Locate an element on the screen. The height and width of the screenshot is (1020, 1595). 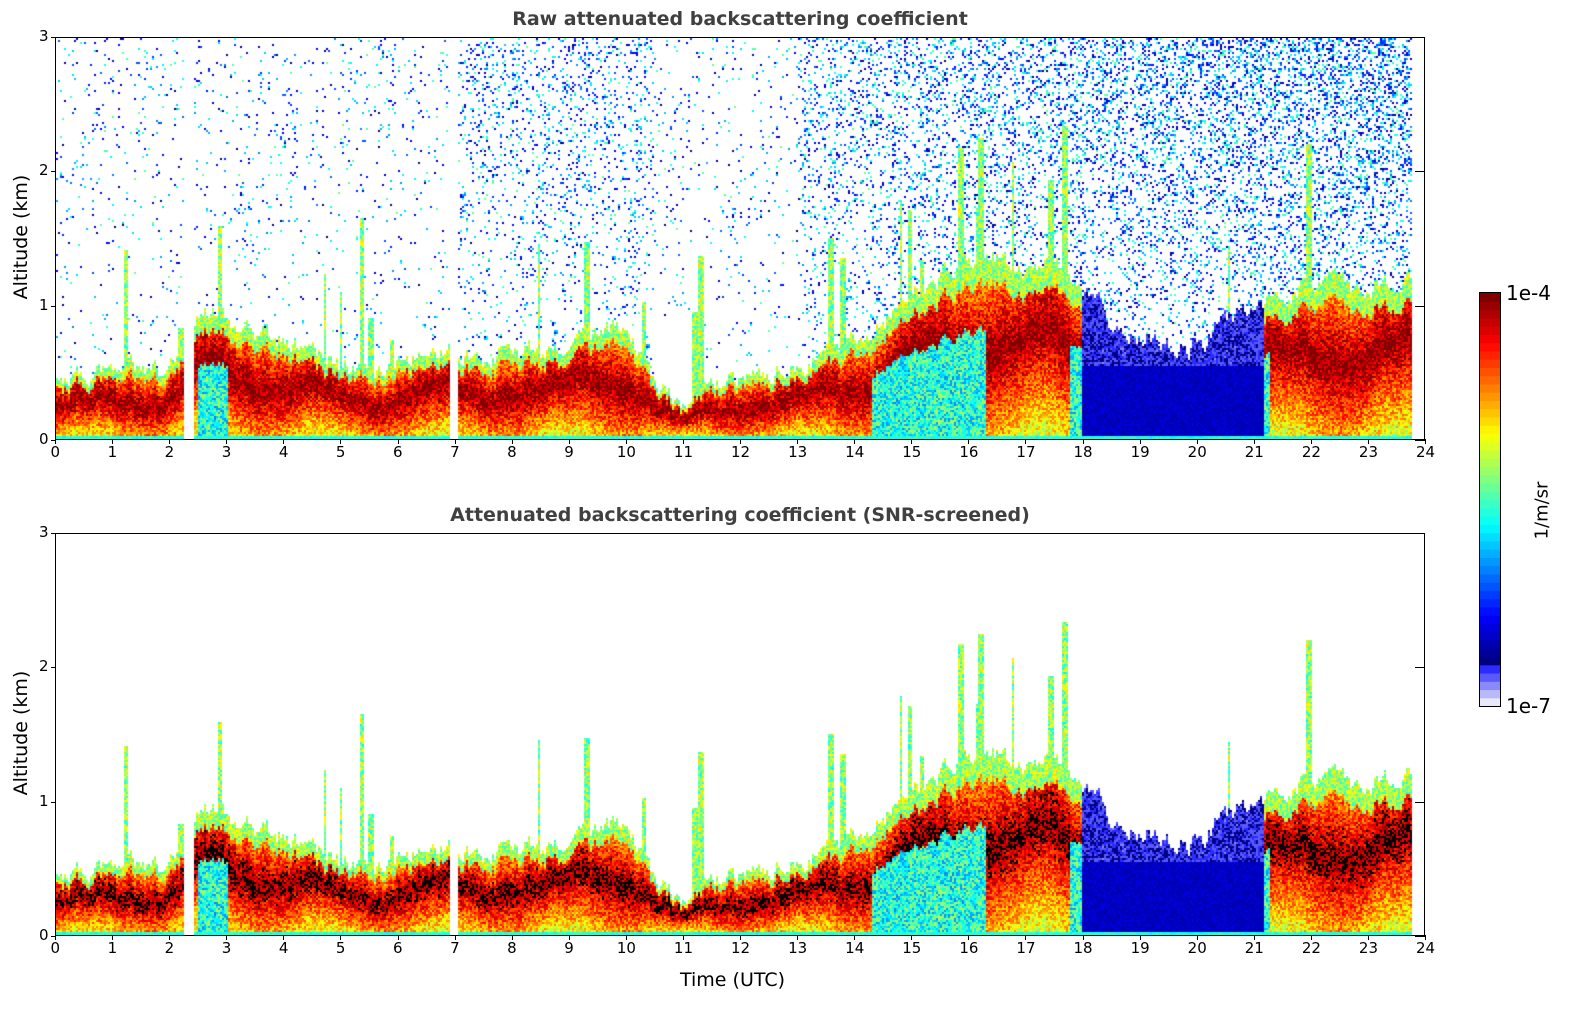
x-tick-label: 24 is located at coordinates (1426, 948).